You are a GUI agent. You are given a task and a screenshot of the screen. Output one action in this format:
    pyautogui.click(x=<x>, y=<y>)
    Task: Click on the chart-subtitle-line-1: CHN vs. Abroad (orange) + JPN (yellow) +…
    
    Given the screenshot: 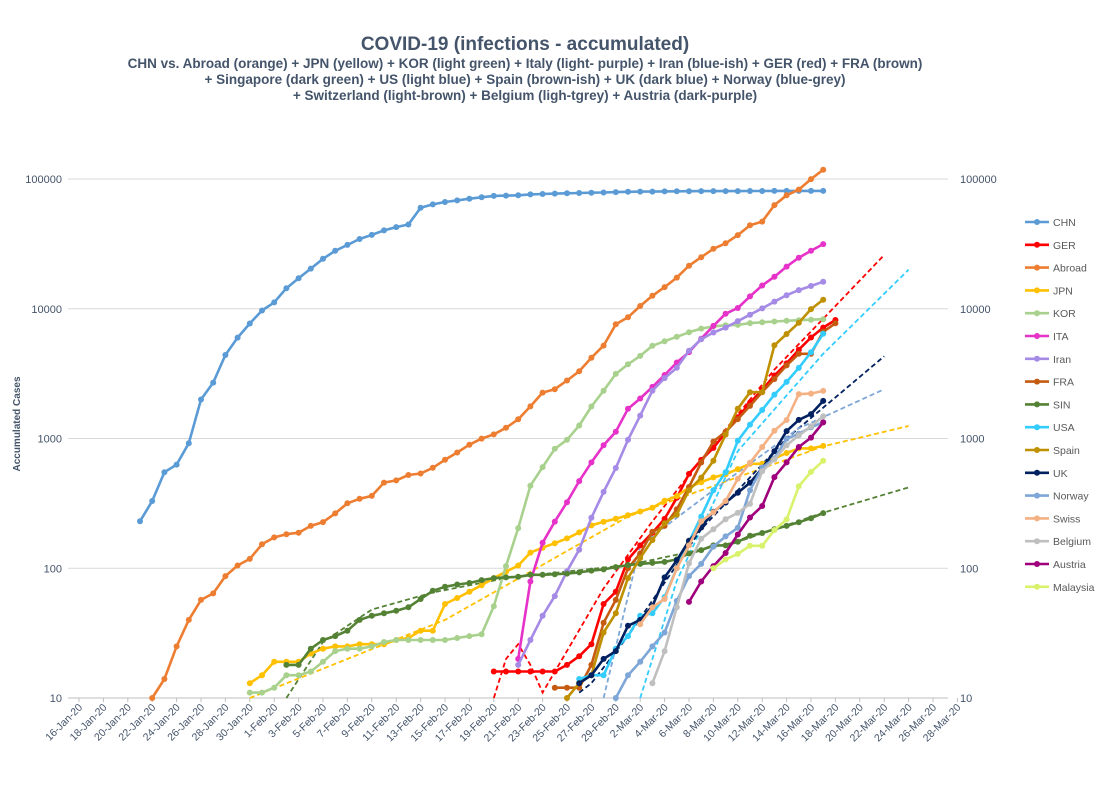 What is the action you would take?
    pyautogui.click(x=525, y=63)
    